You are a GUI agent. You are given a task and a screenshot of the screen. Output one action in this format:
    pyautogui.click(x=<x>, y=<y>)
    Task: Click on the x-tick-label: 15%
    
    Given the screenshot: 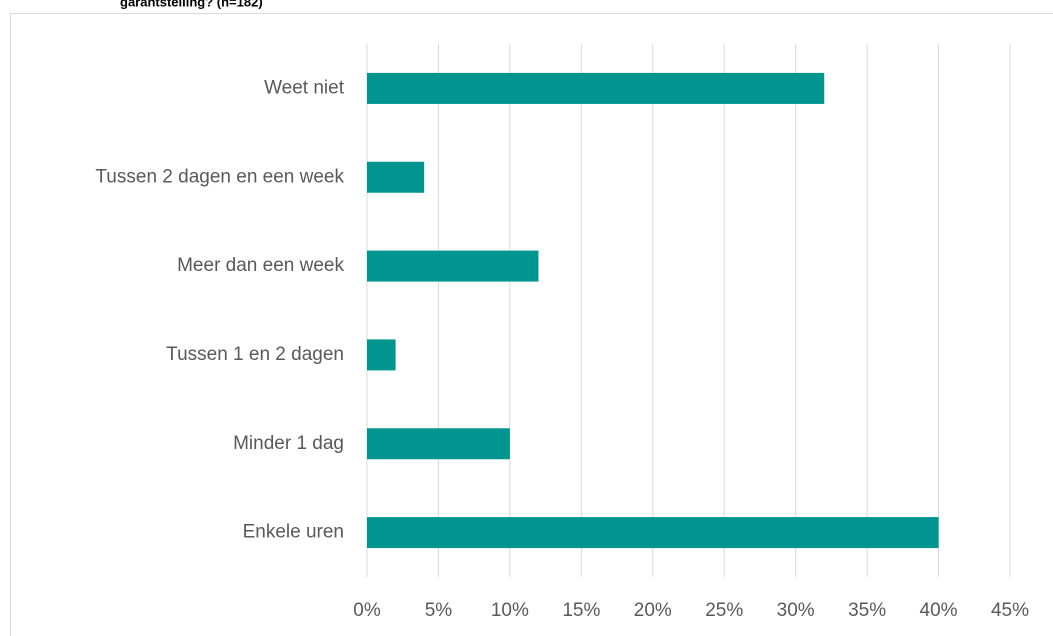 What is the action you would take?
    pyautogui.click(x=581, y=610)
    